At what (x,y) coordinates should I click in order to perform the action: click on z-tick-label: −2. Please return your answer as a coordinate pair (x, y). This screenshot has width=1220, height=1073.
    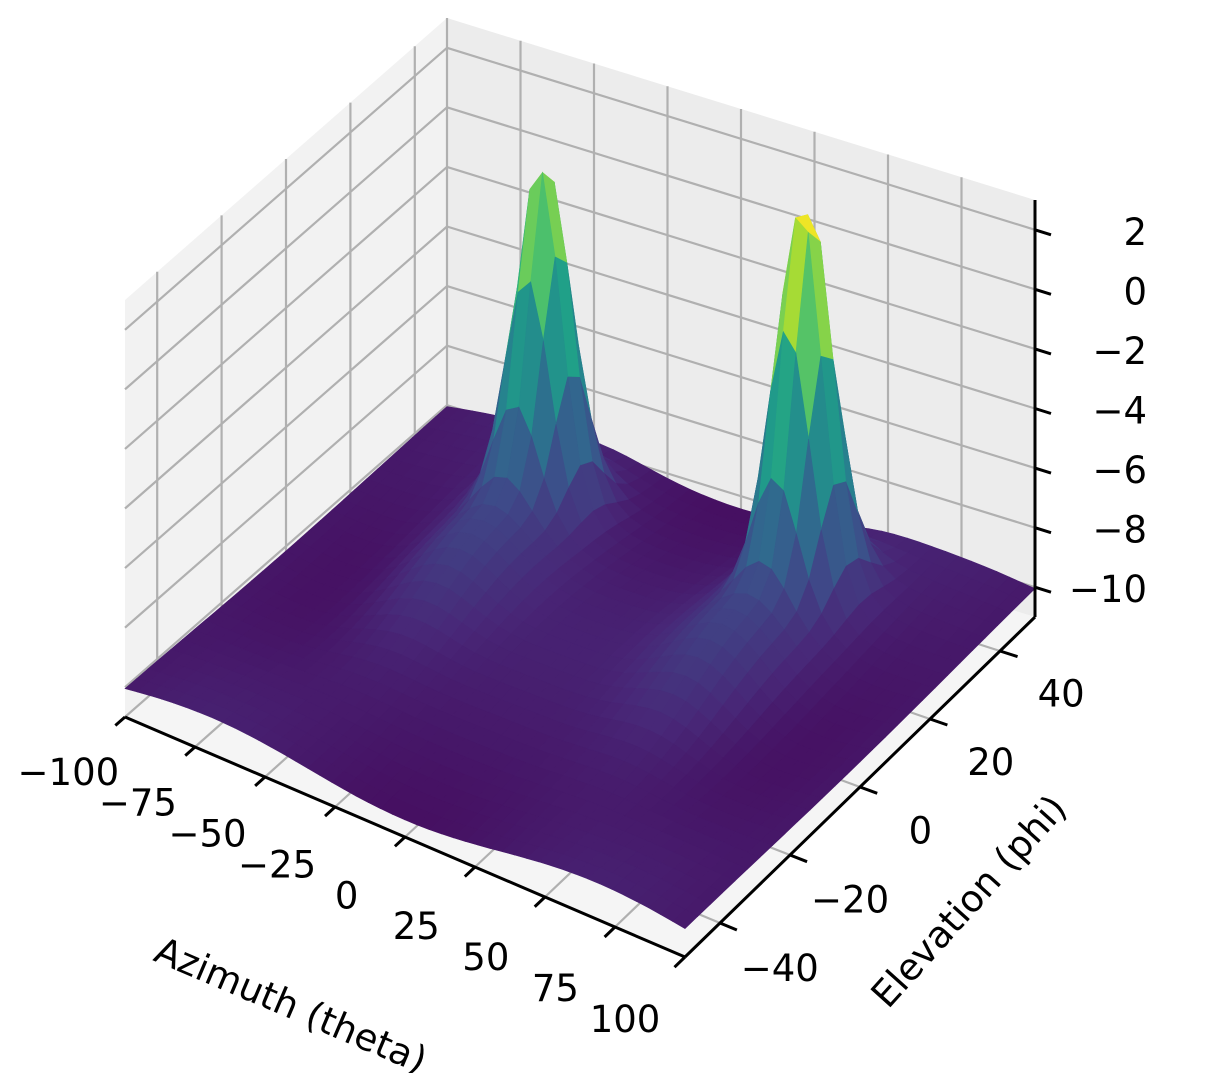
    Looking at the image, I should click on (1119, 351).